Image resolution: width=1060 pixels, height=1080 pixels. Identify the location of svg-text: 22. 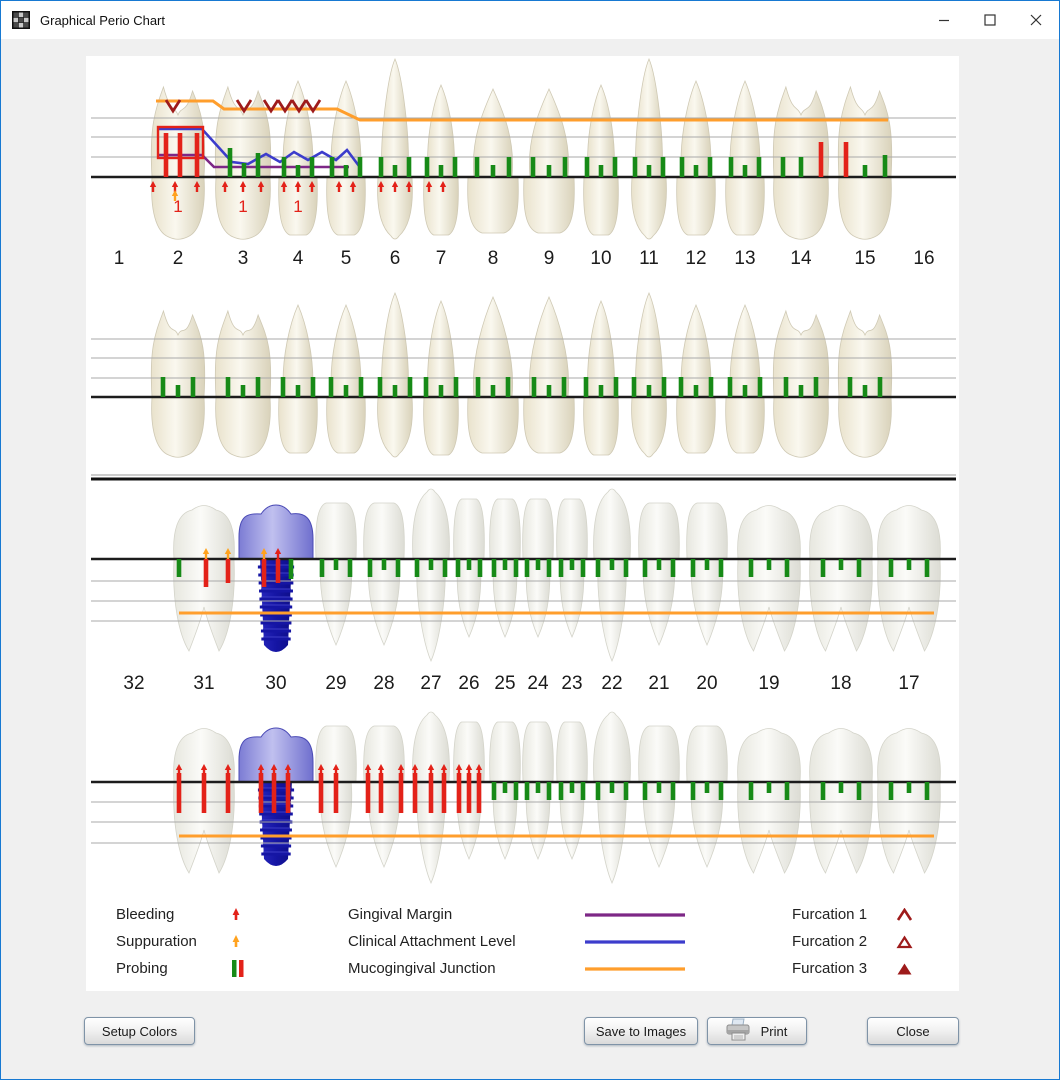
(611, 683).